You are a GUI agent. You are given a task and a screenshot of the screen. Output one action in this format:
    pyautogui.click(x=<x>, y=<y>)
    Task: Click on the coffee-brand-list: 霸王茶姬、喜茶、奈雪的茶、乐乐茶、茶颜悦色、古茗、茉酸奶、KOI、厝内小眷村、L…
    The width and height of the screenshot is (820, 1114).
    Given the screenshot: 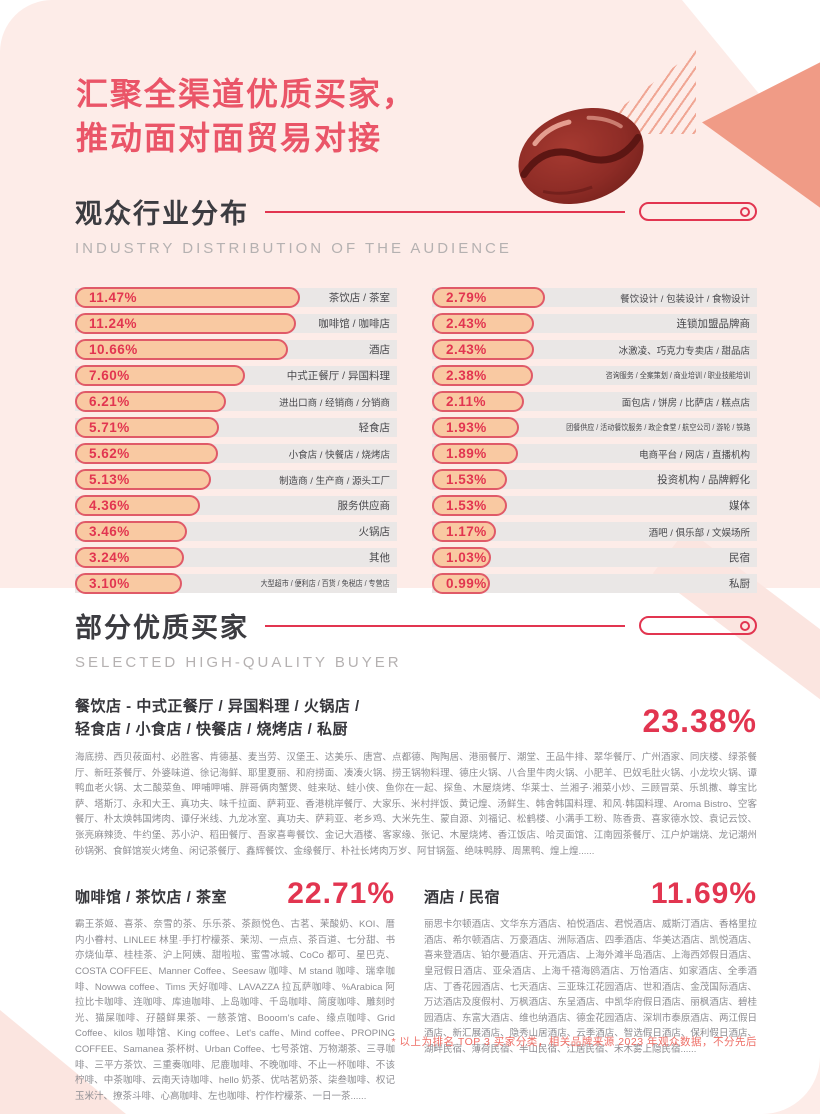 What is the action you would take?
    pyautogui.click(x=235, y=1010)
    